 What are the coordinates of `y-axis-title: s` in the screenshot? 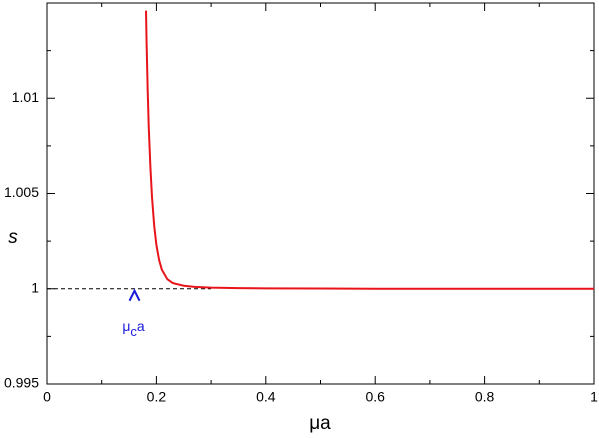 It's located at (13, 237).